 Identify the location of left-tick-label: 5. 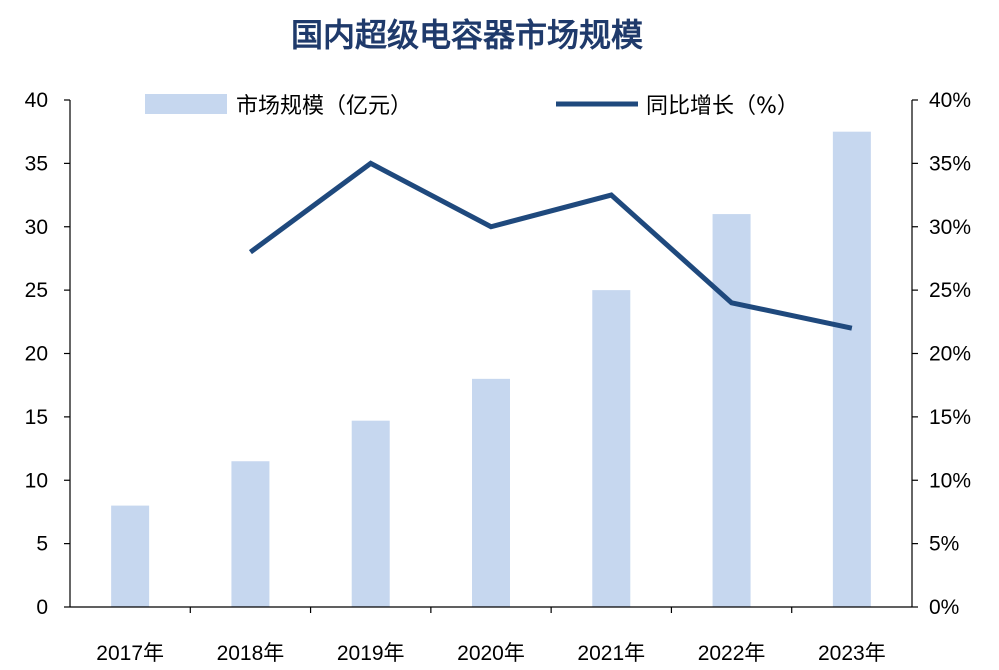
(42, 544).